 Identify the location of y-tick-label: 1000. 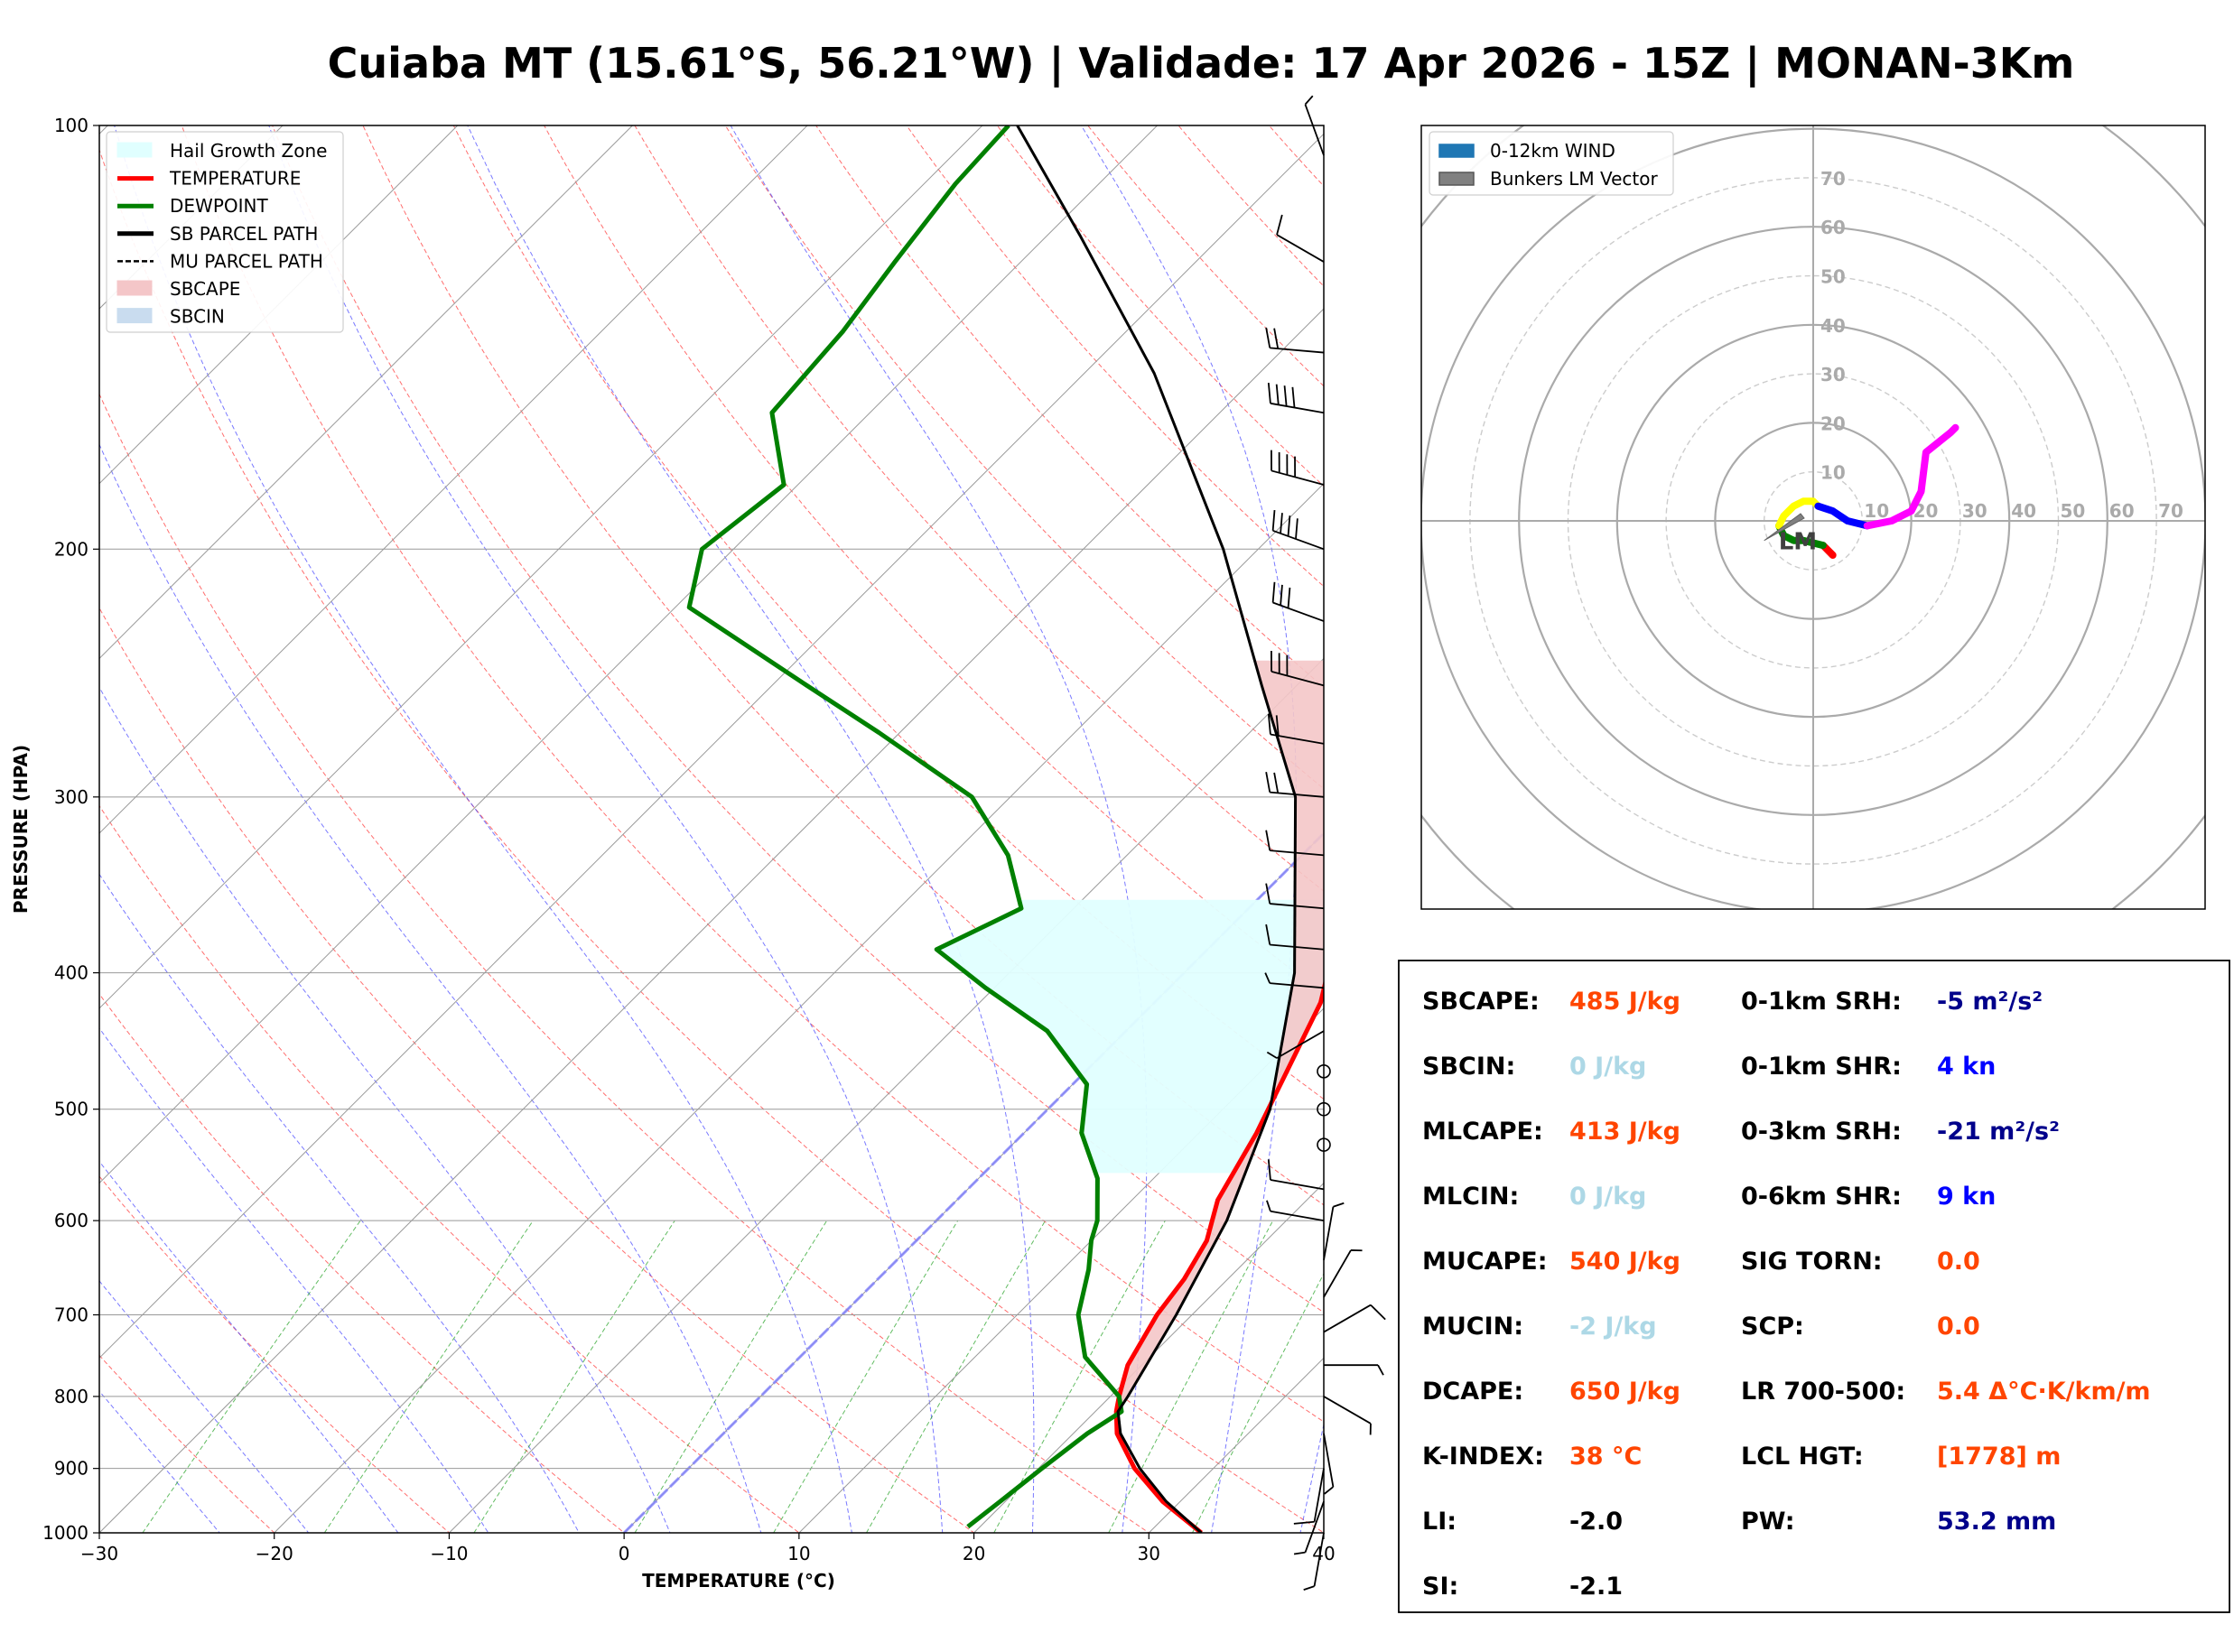
(65, 1533).